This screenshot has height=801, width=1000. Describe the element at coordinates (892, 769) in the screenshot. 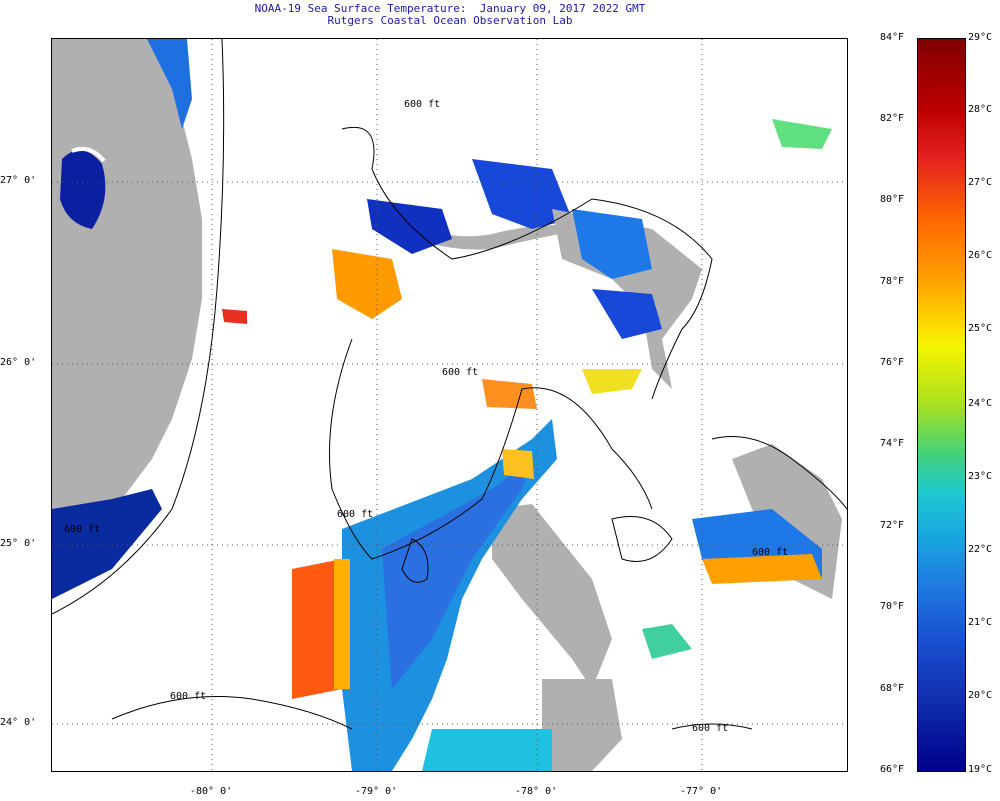

I see `cbar-f-label: 66°F` at that location.